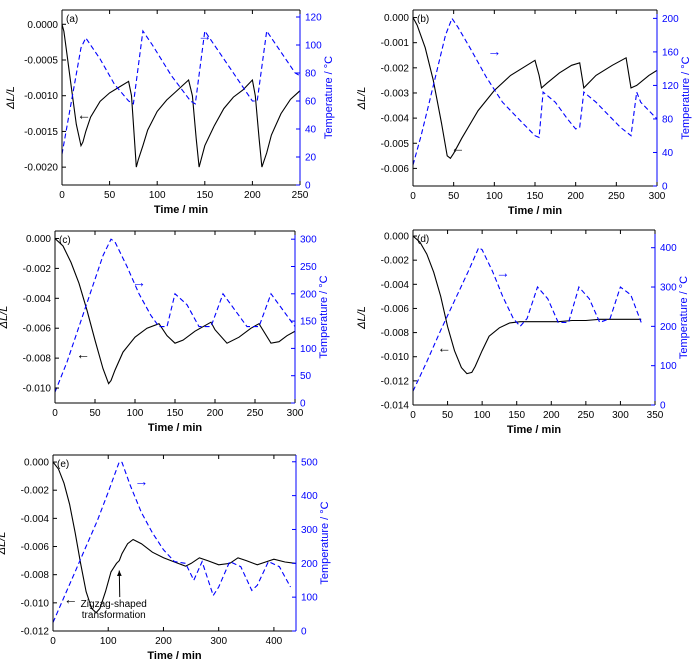 This screenshot has width=700, height=668. I want to click on y-tick-label: -0.0020, so click(41, 168).